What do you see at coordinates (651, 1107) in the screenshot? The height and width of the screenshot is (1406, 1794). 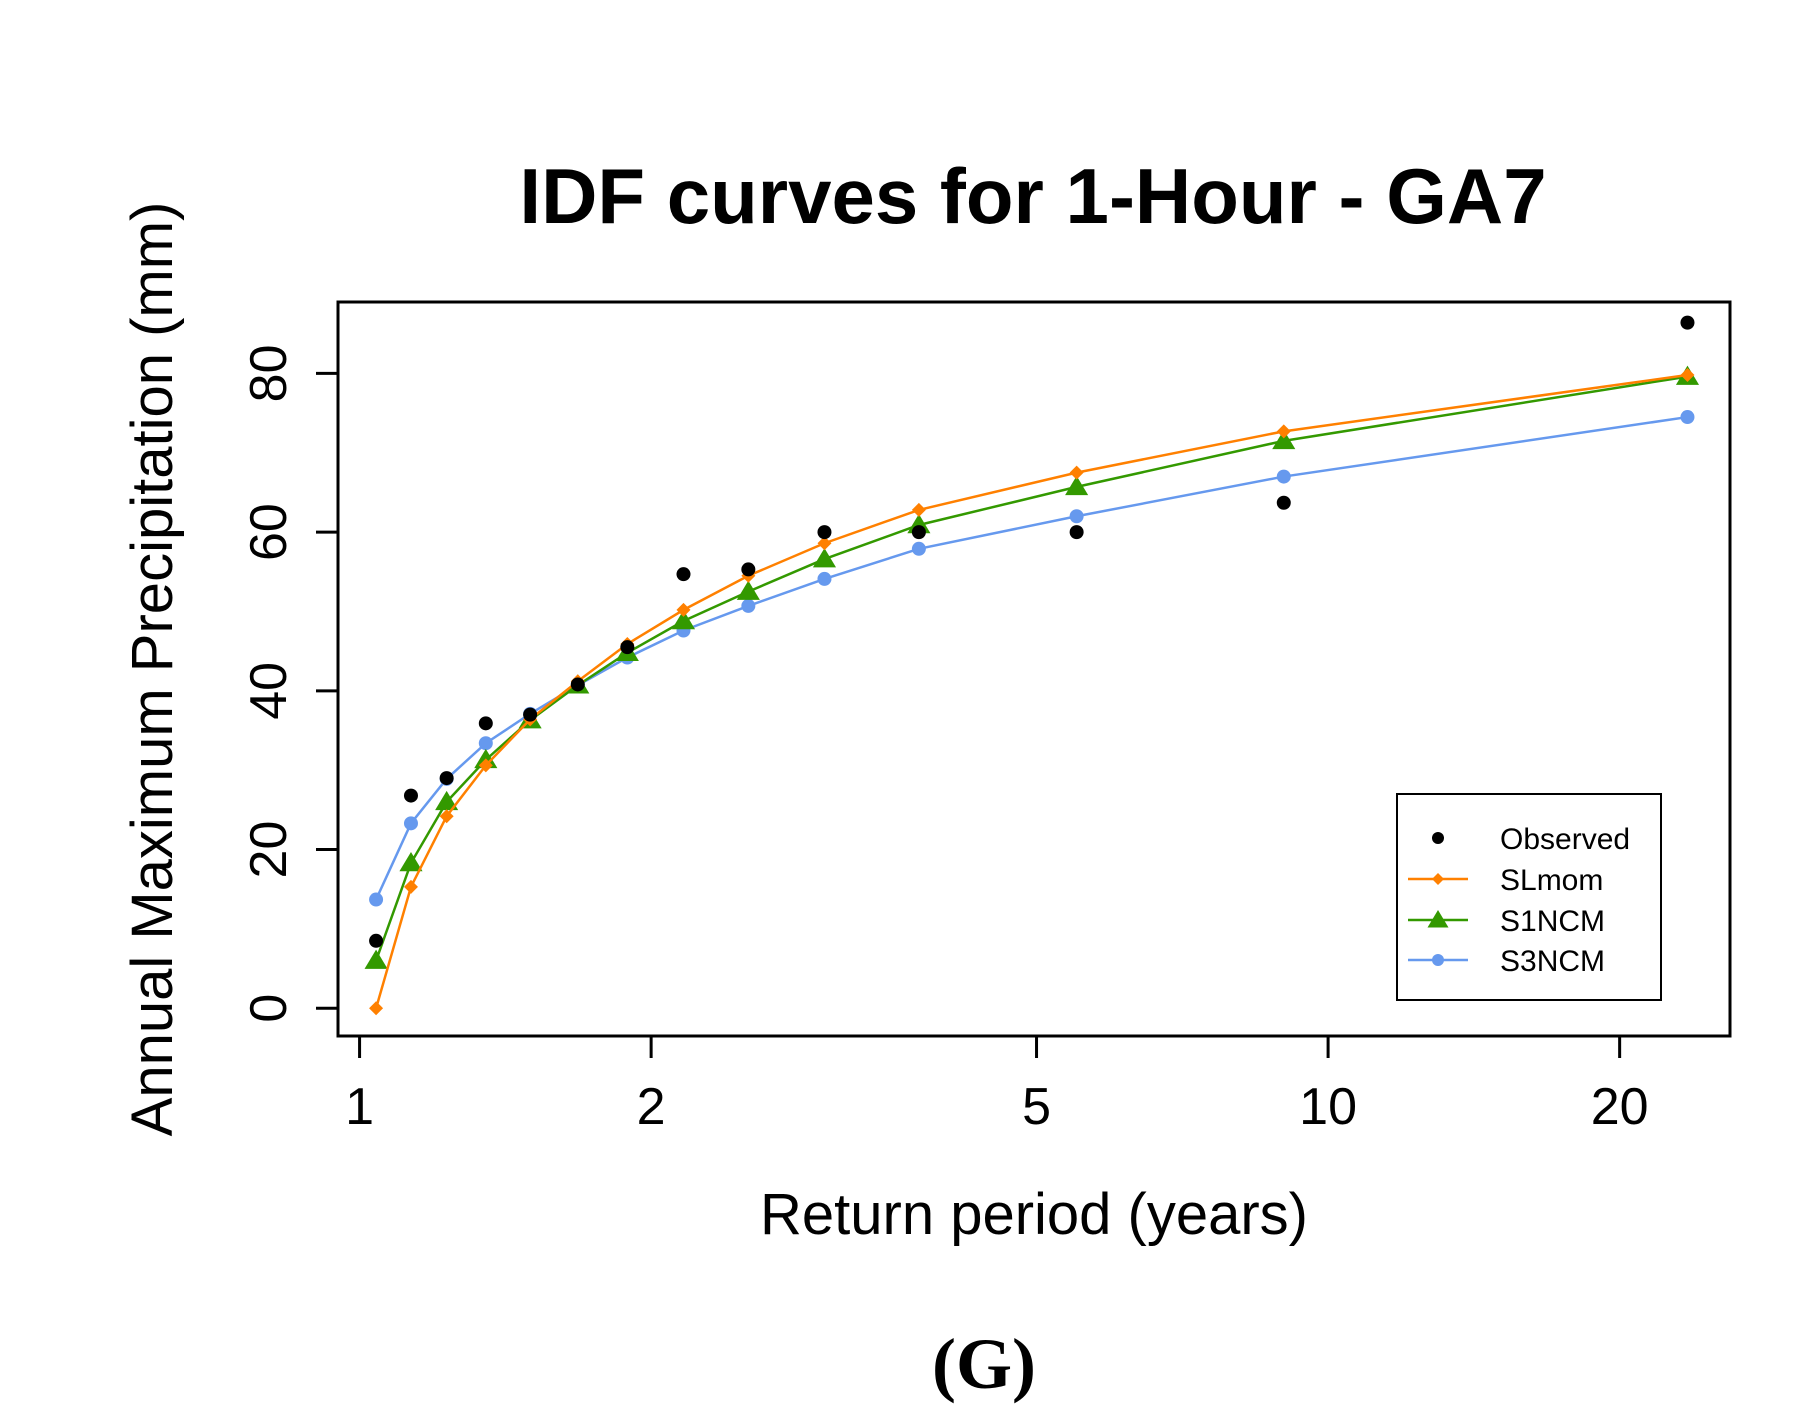 I see `x-tick-label: 2` at bounding box center [651, 1107].